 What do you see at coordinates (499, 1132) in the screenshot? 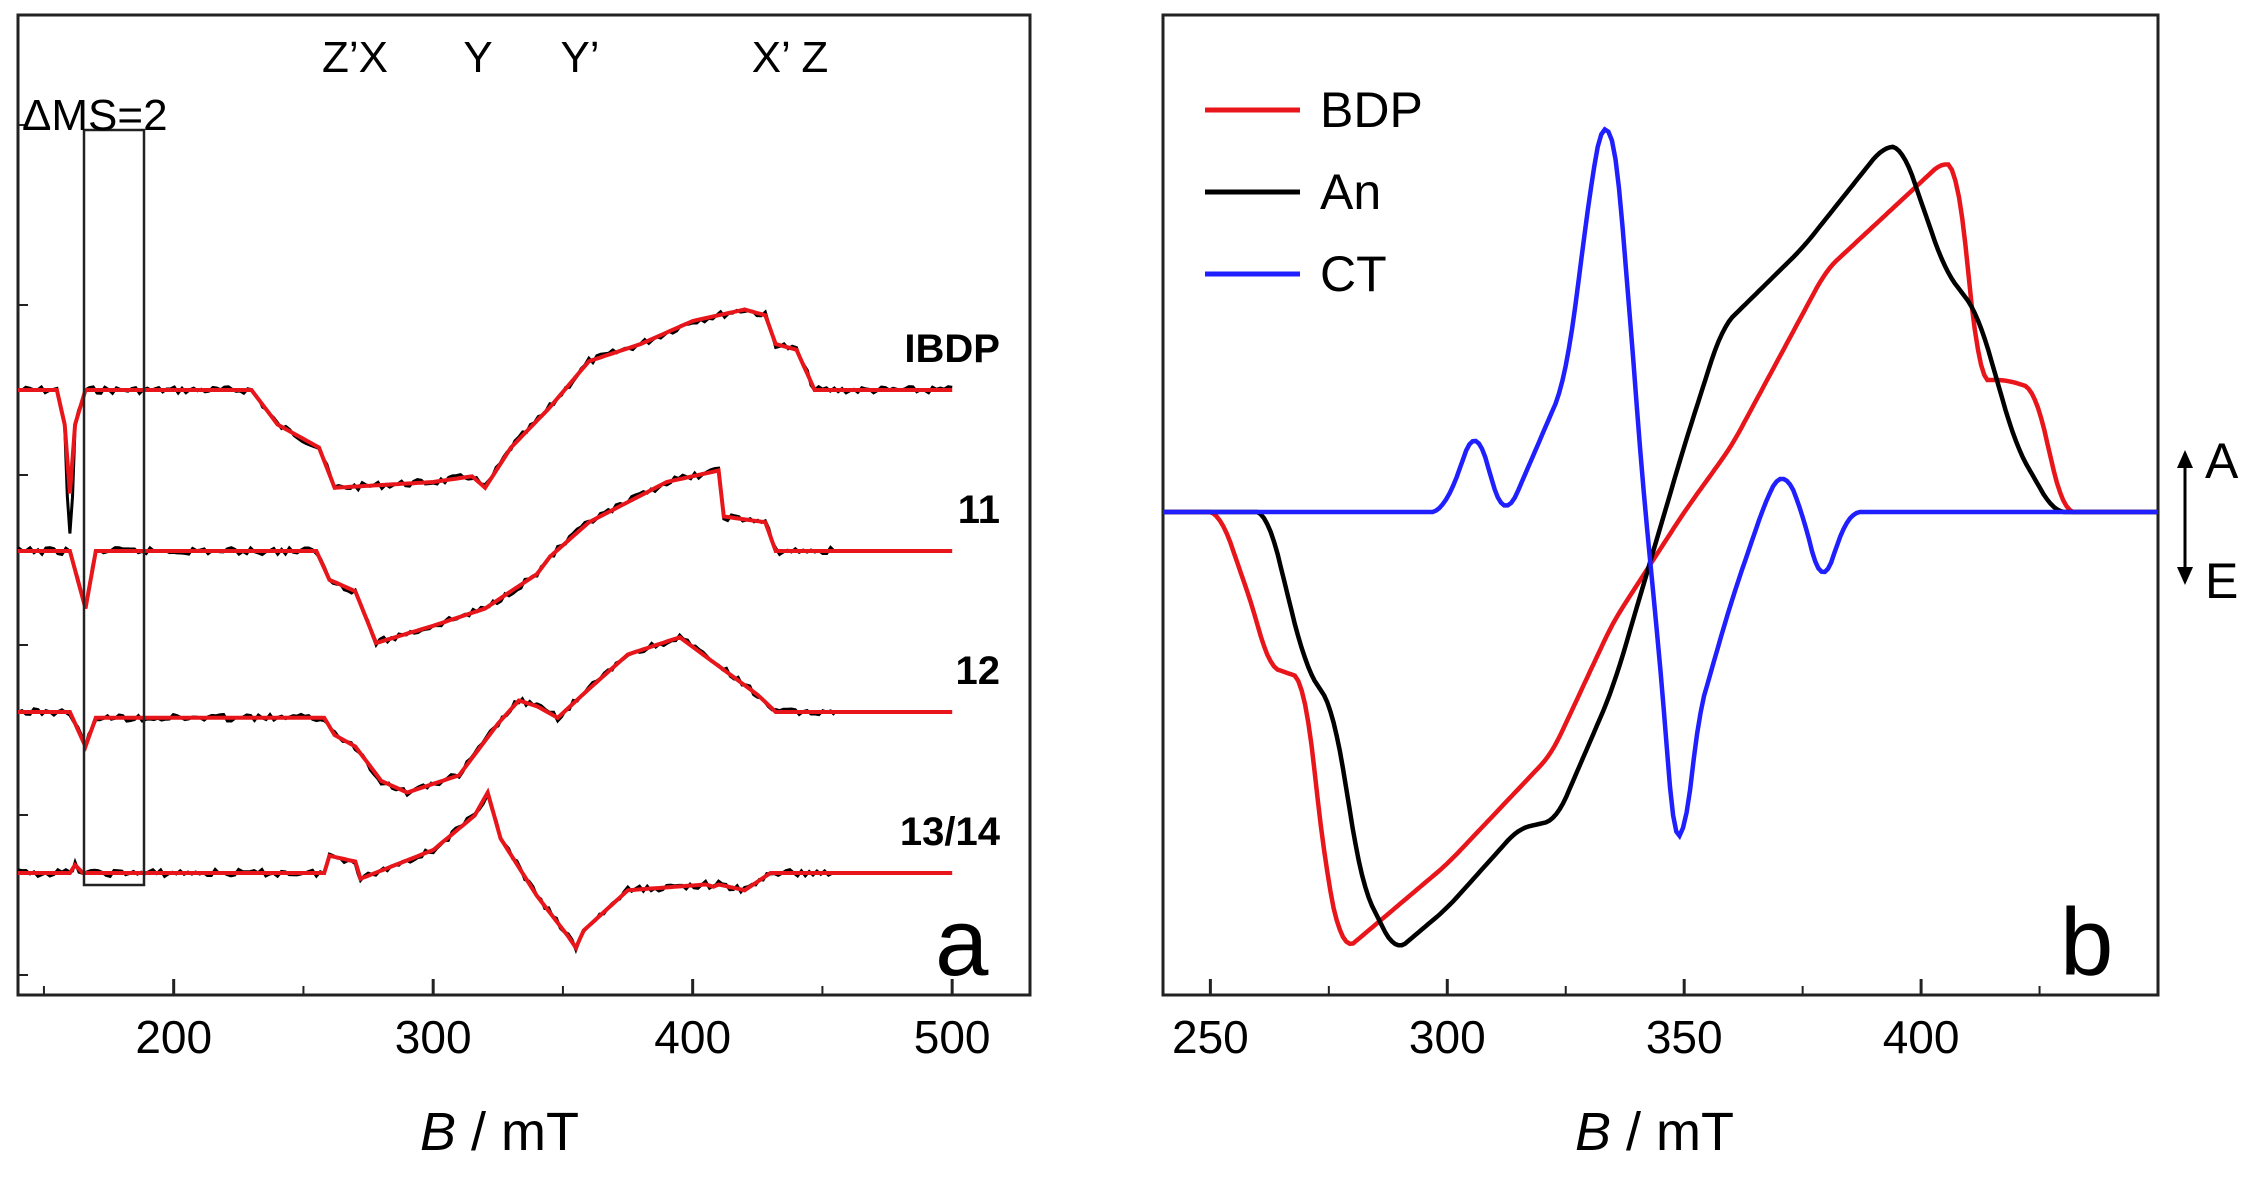
I see `panel-a-xlabel: B / mT` at bounding box center [499, 1132].